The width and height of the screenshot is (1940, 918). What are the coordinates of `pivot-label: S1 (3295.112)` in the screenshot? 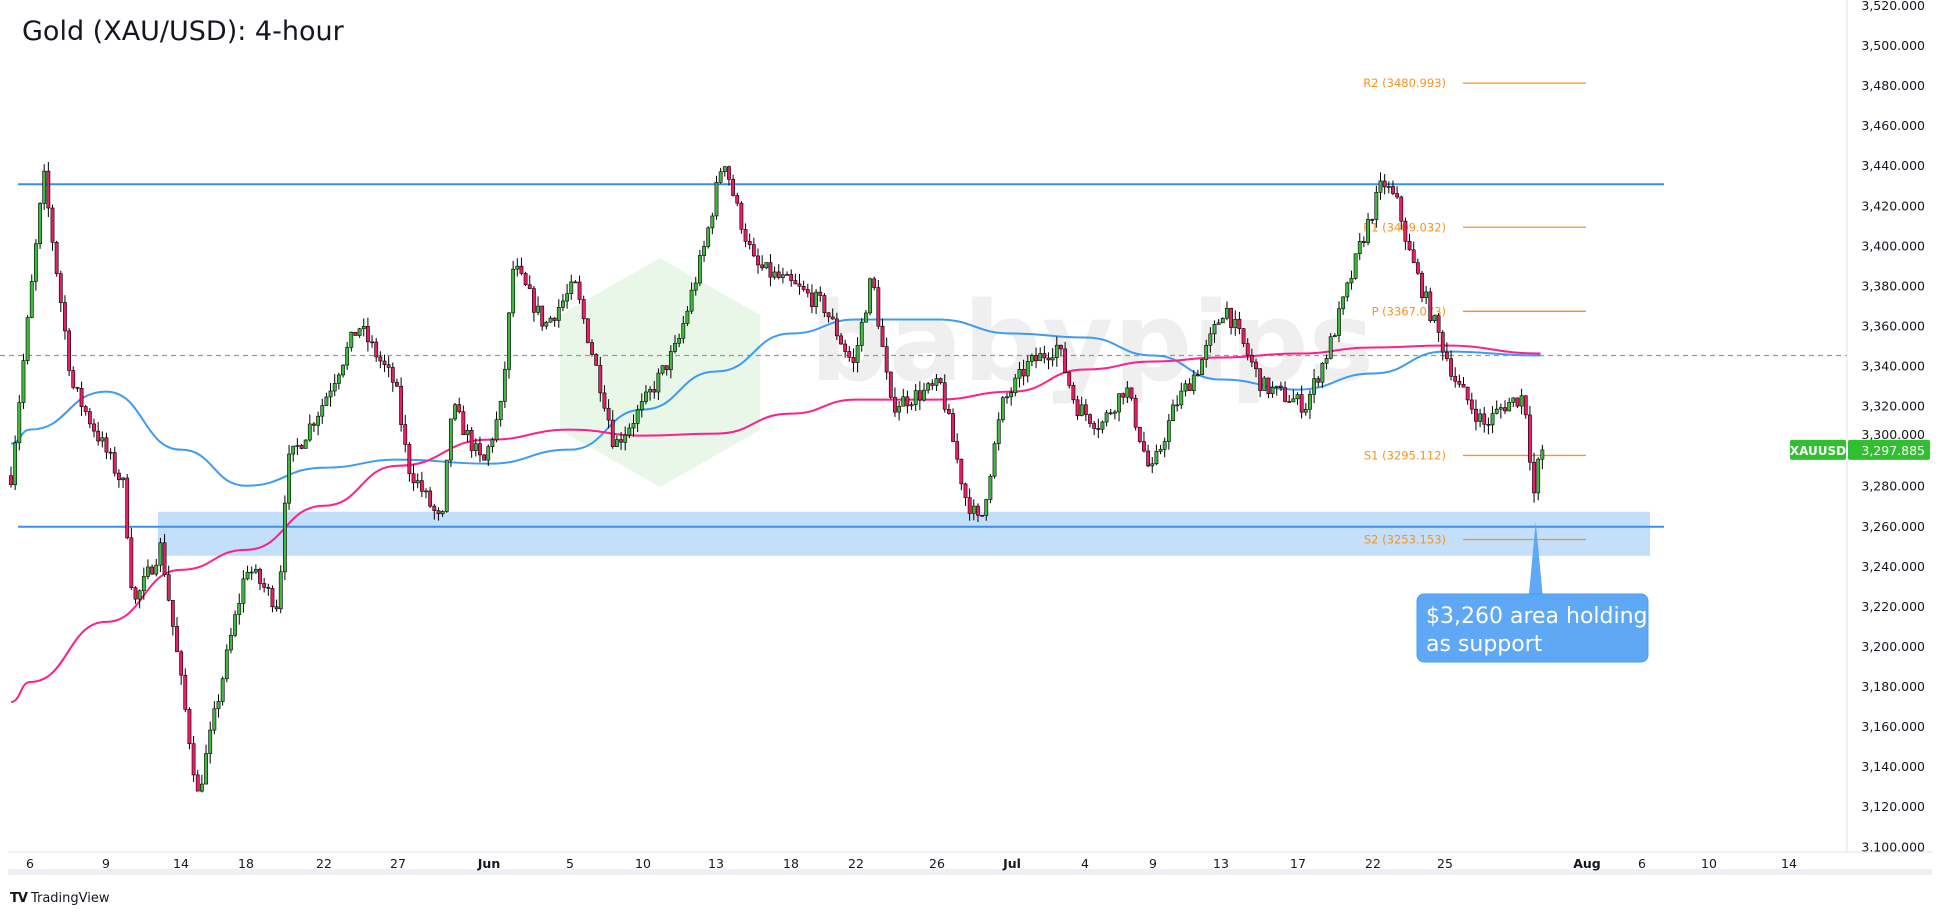 It's located at (1405, 455).